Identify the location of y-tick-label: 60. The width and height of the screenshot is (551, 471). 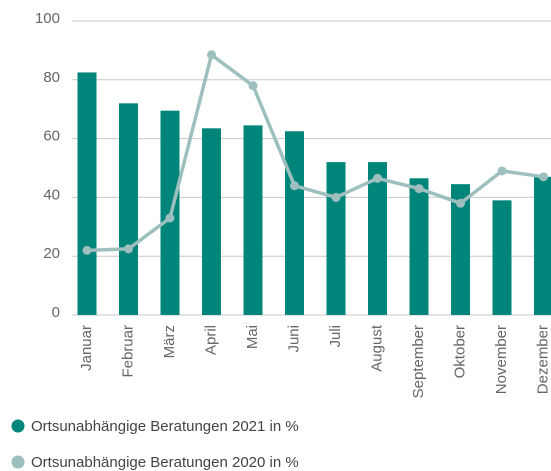
(51, 136).